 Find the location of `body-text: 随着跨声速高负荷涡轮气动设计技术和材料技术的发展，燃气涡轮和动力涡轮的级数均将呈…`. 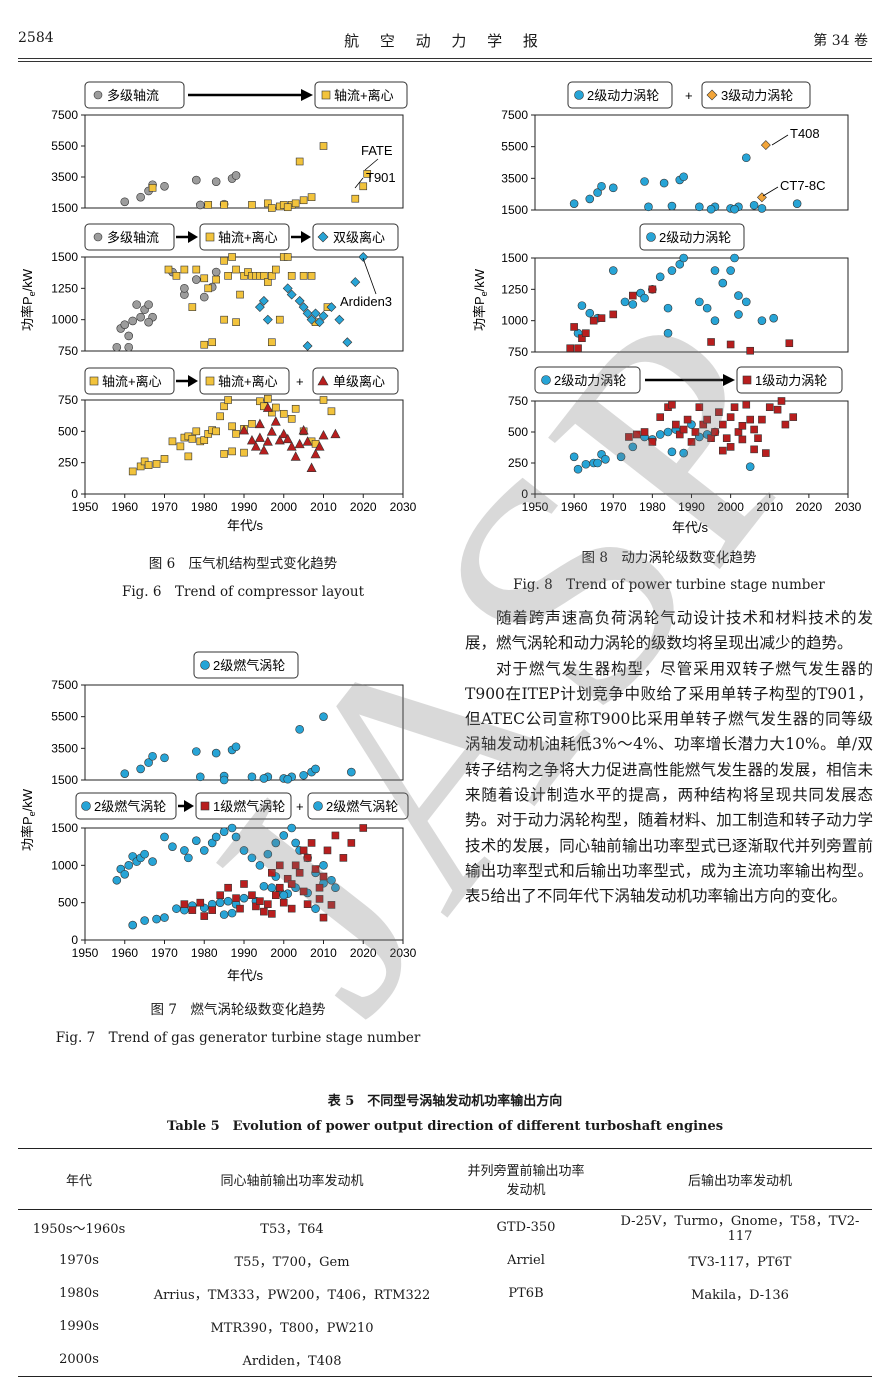

body-text: 随着跨声速高负荷涡轮气动设计技术和材料技术的发展，燃气涡轮和动力涡轮的级数均将呈… is located at coordinates (669, 758).